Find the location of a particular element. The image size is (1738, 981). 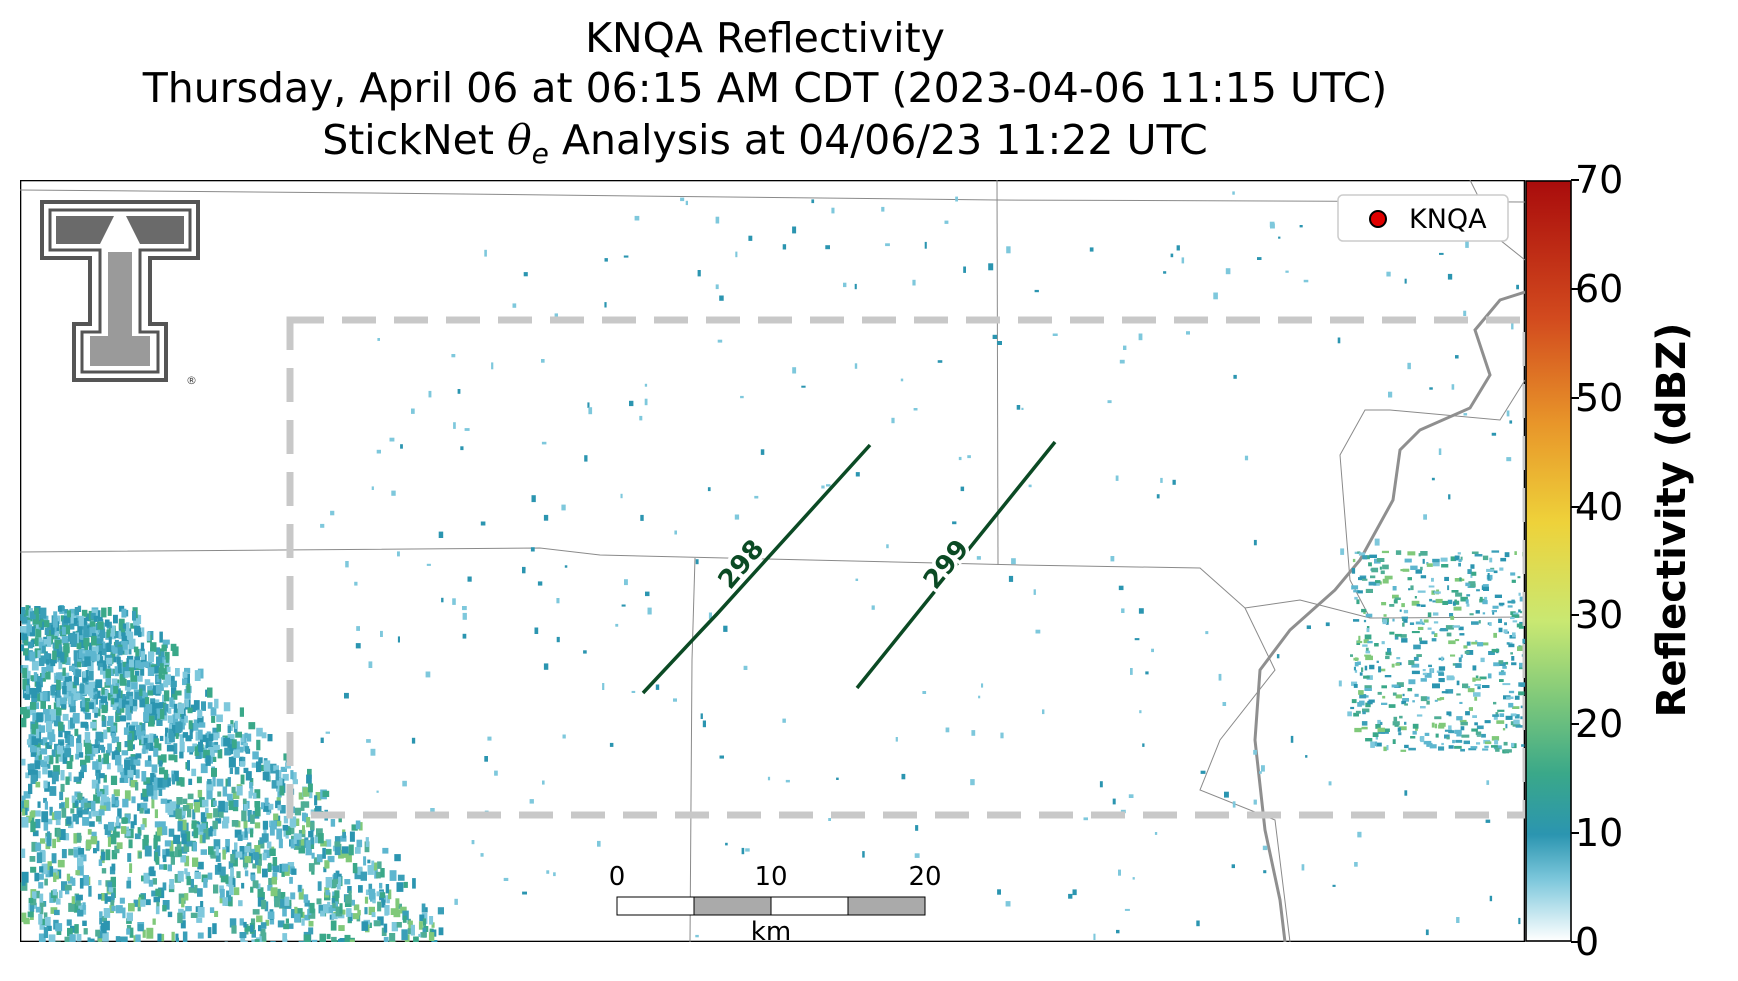

county-border-east-vertical is located at coordinates (997, 373).